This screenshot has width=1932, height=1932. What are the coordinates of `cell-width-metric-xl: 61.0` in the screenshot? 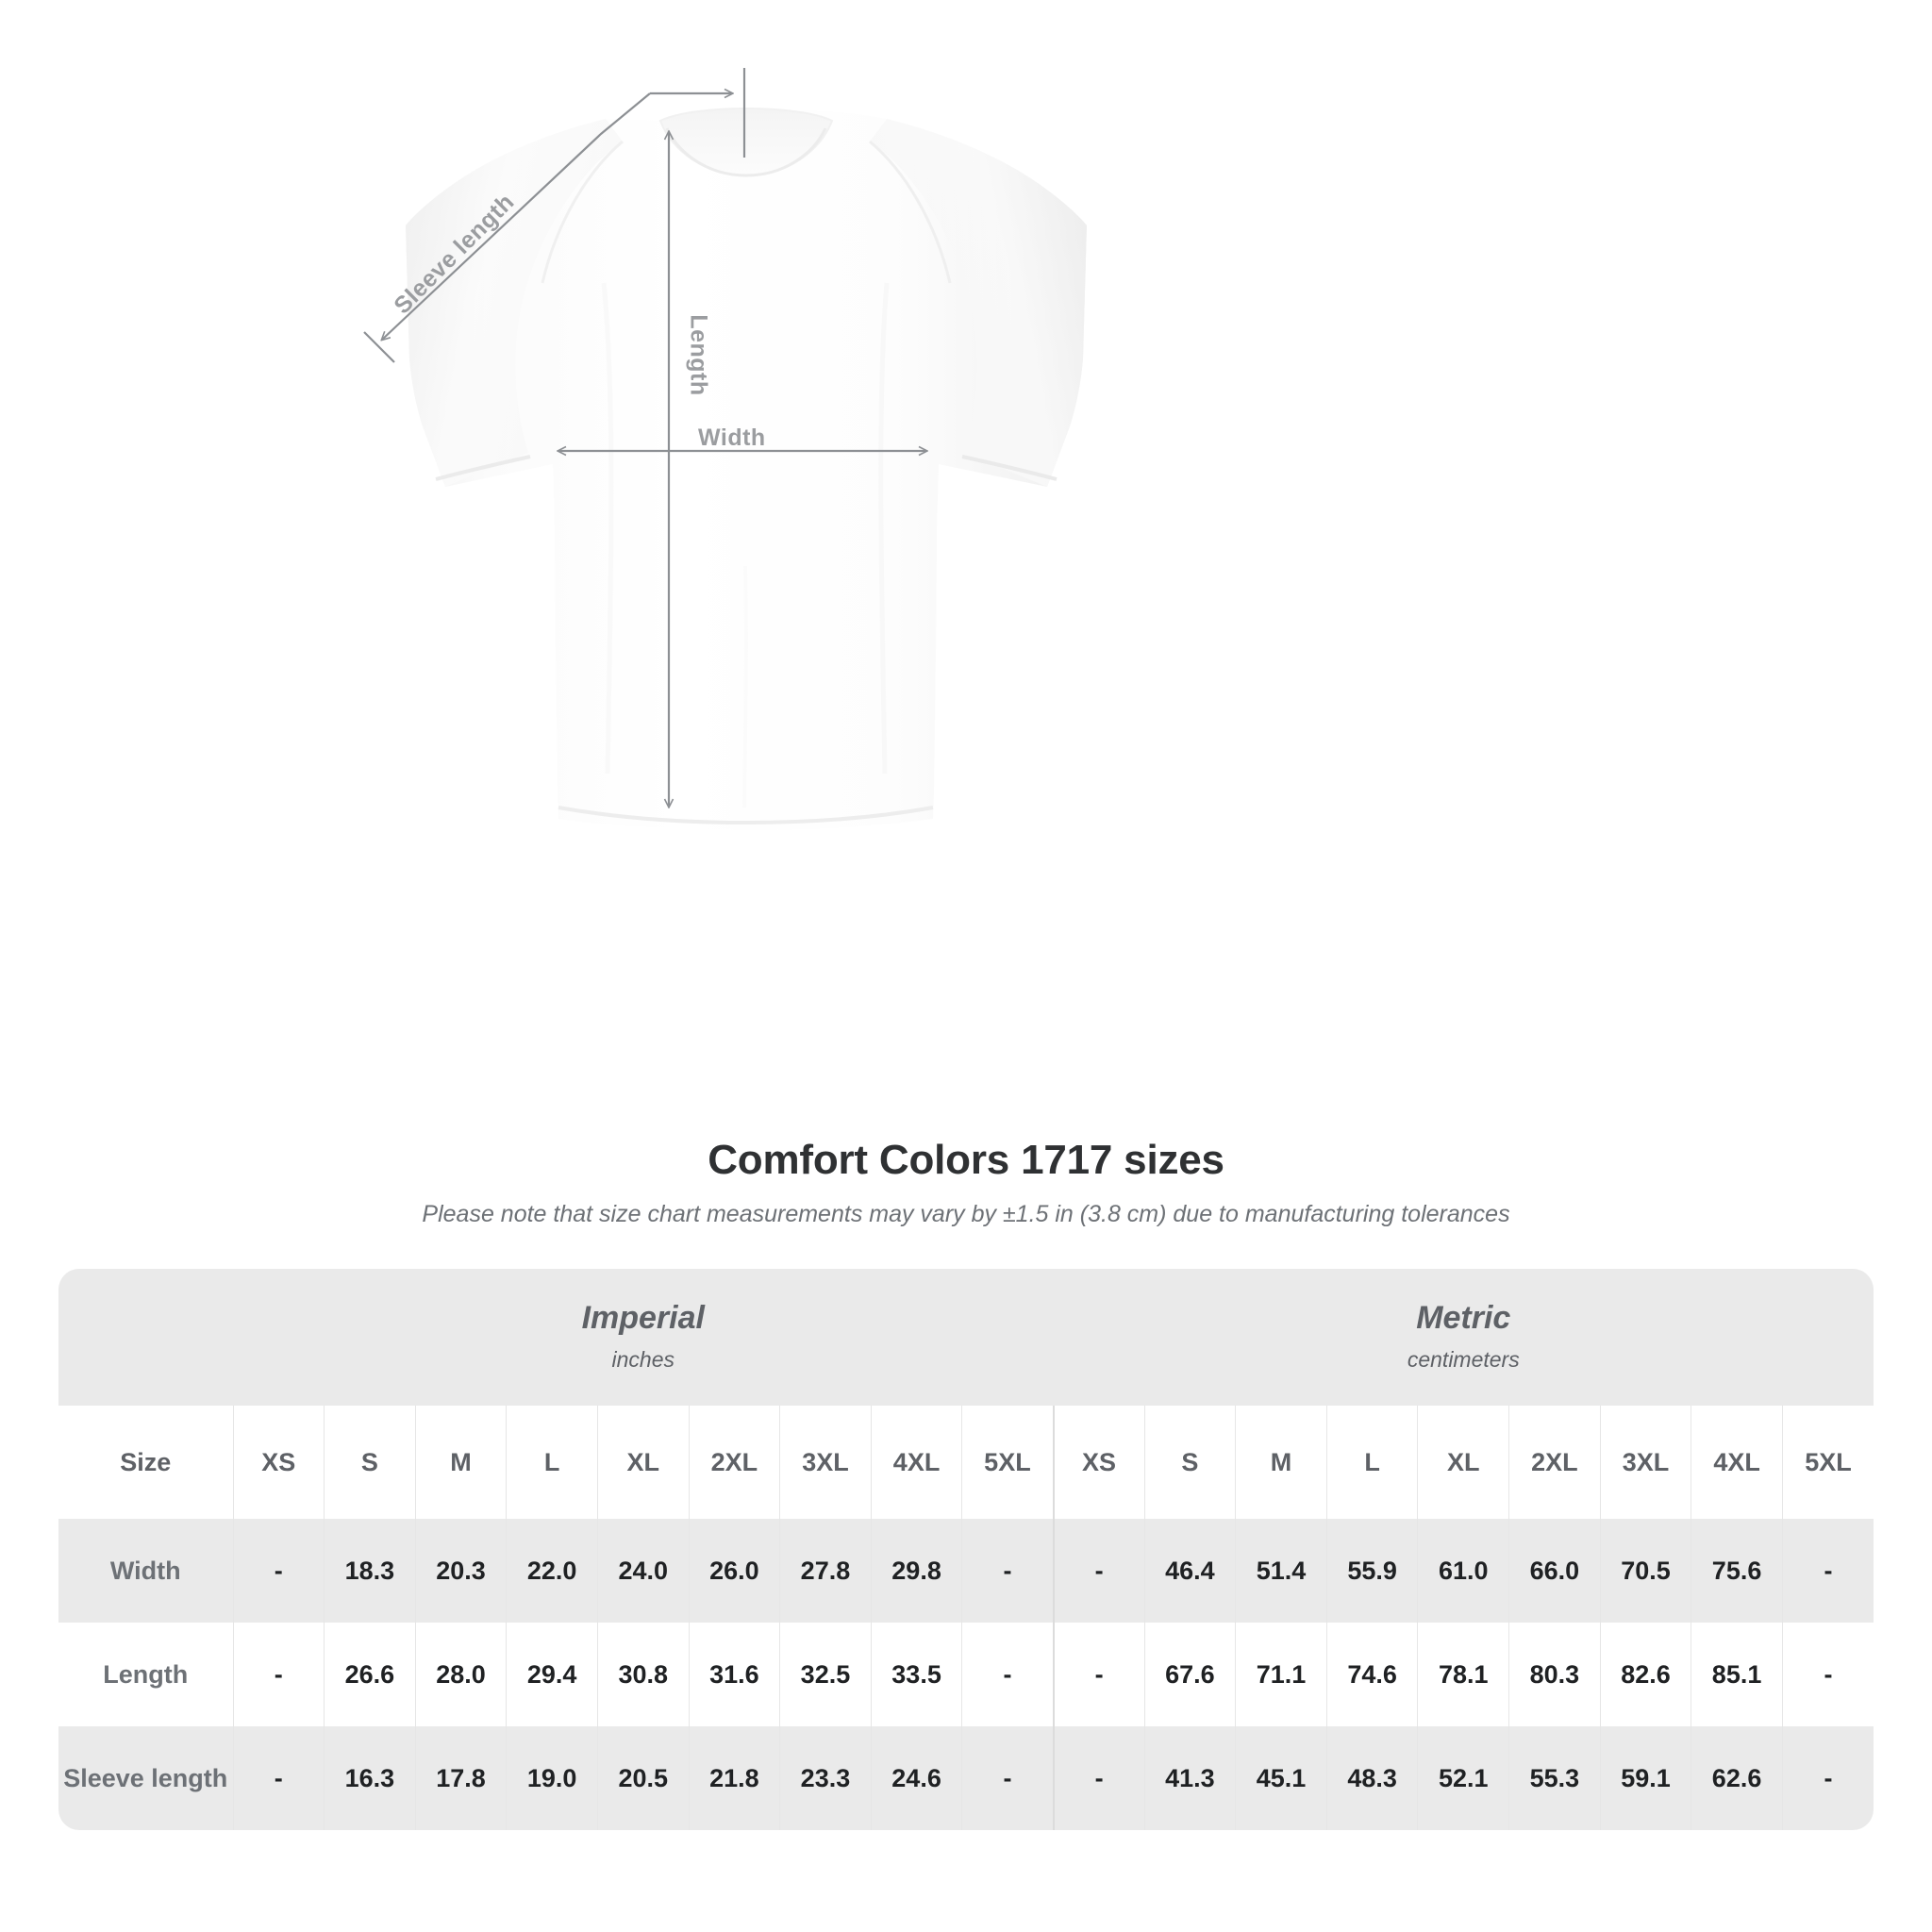 It's located at (1463, 1571).